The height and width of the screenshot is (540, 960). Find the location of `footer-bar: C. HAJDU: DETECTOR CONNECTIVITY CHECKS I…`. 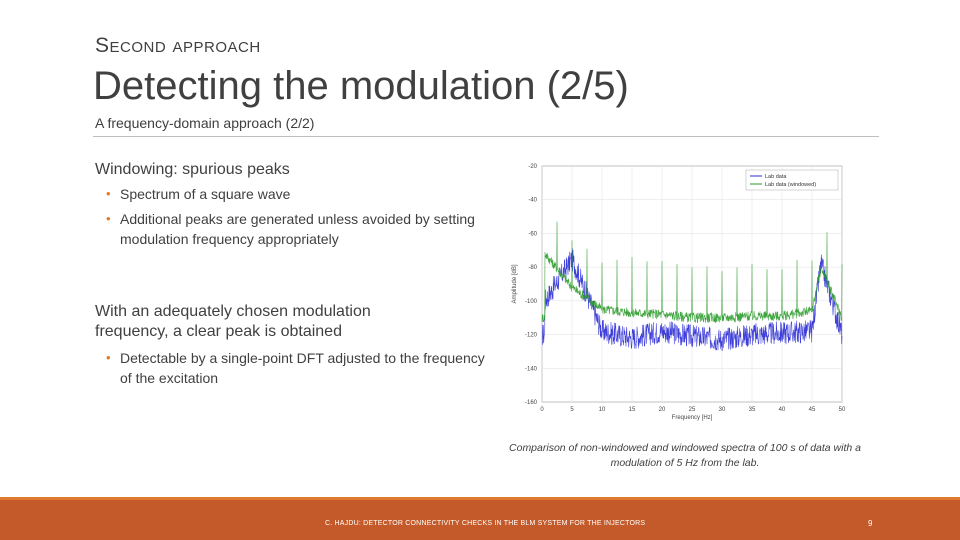

footer-bar: C. HAJDU: DETECTOR CONNECTIVITY CHECKS I… is located at coordinates (480, 518).